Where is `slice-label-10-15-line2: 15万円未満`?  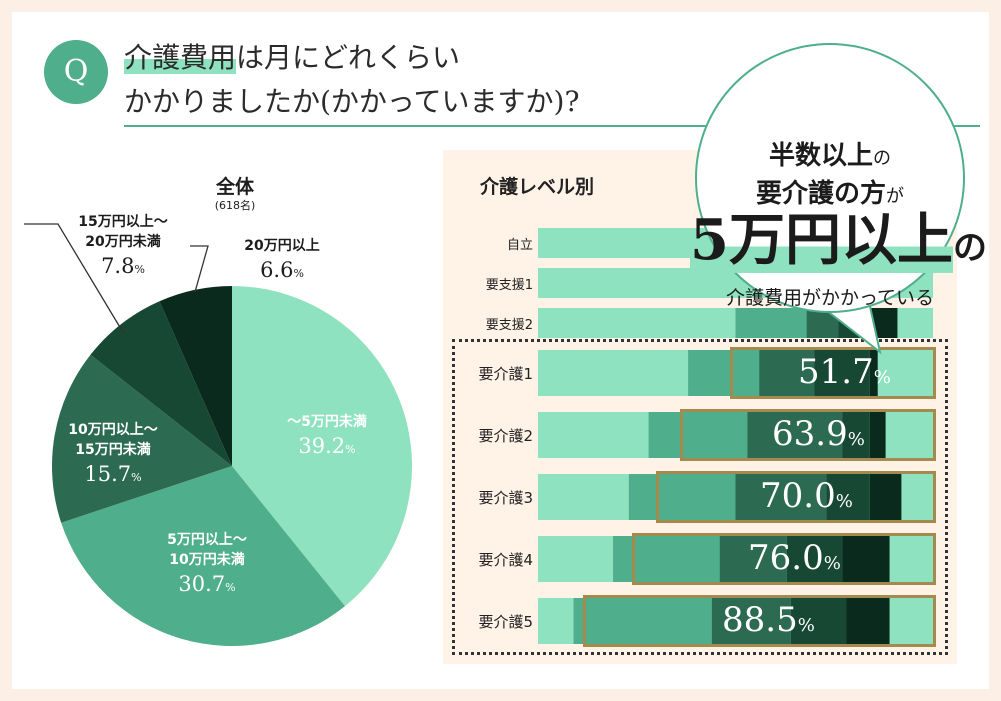
slice-label-10-15-line2: 15万円未満 is located at coordinates (113, 450).